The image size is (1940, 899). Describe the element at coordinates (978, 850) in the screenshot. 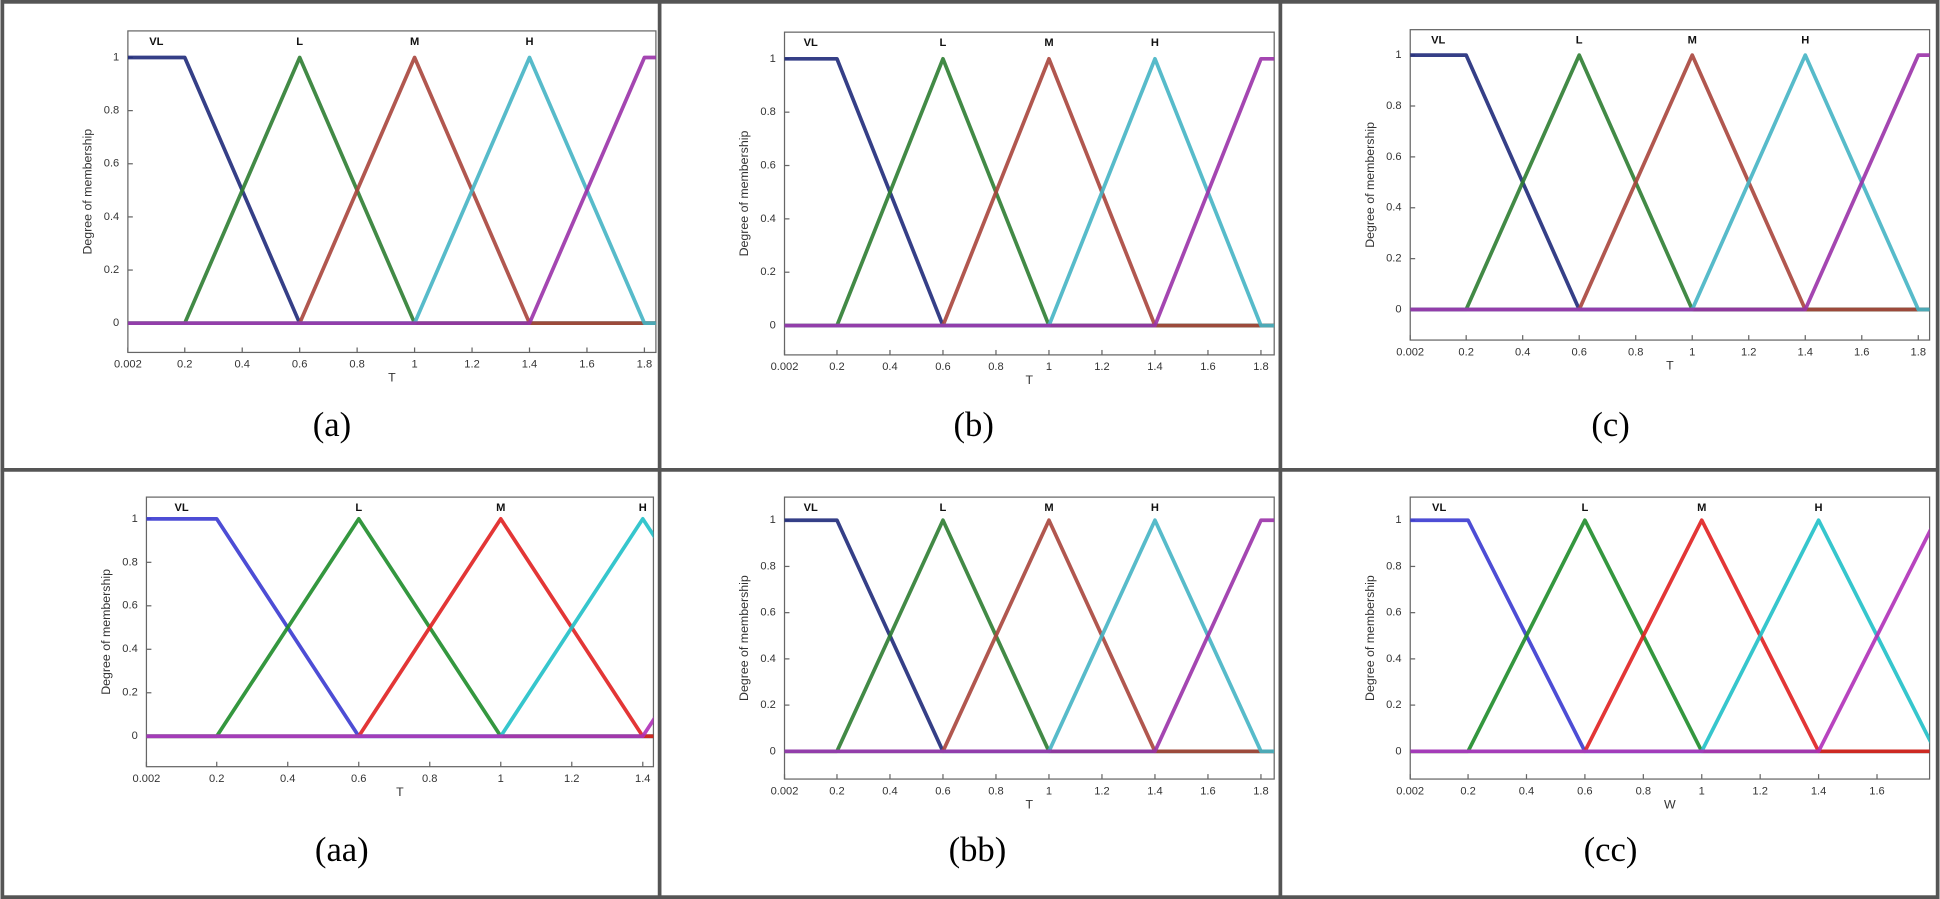

I see `caption: (bb)` at that location.